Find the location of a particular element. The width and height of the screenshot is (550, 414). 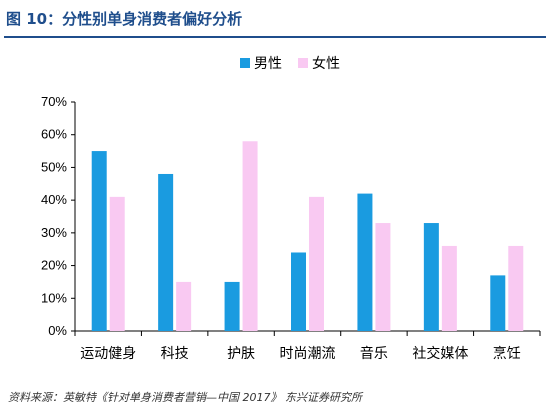

y-tick-label: 20% is located at coordinates (54, 265).